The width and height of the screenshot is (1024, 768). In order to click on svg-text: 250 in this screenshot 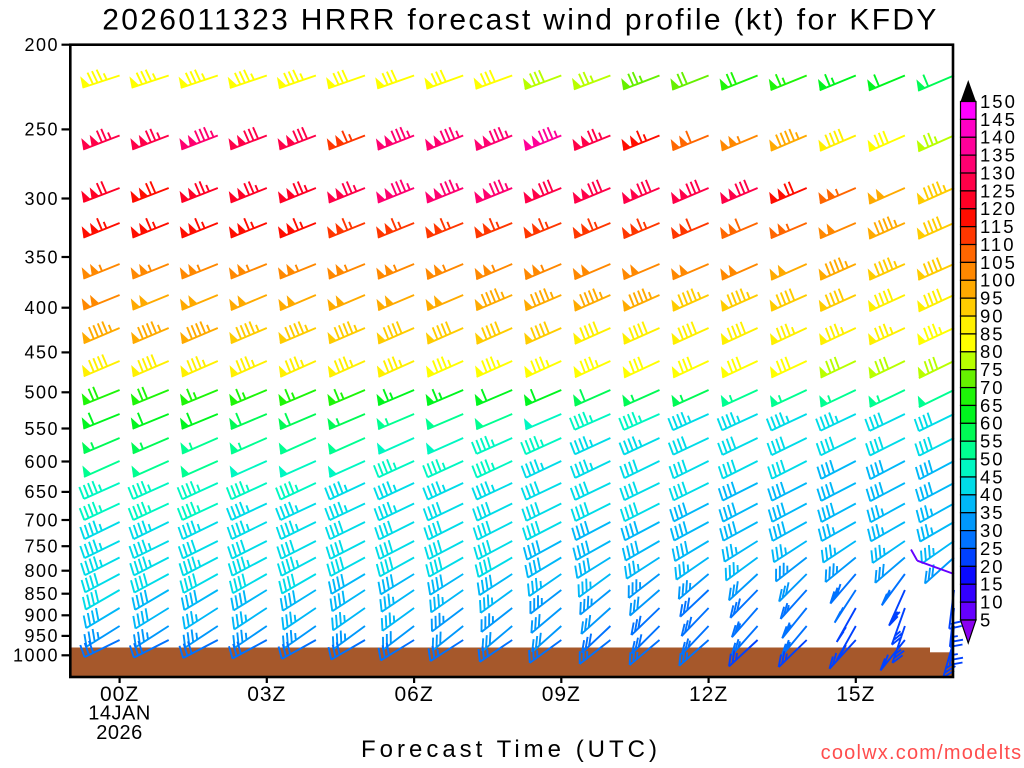, I will do `click(41, 130)`.